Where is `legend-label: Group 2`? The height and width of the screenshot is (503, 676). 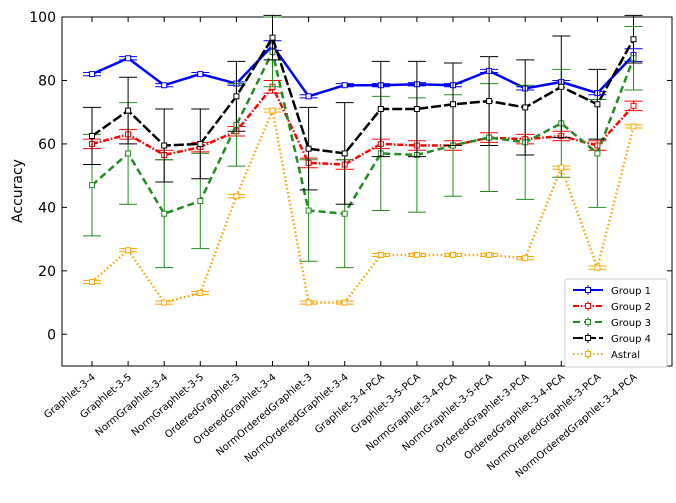 legend-label: Group 2 is located at coordinates (631, 307).